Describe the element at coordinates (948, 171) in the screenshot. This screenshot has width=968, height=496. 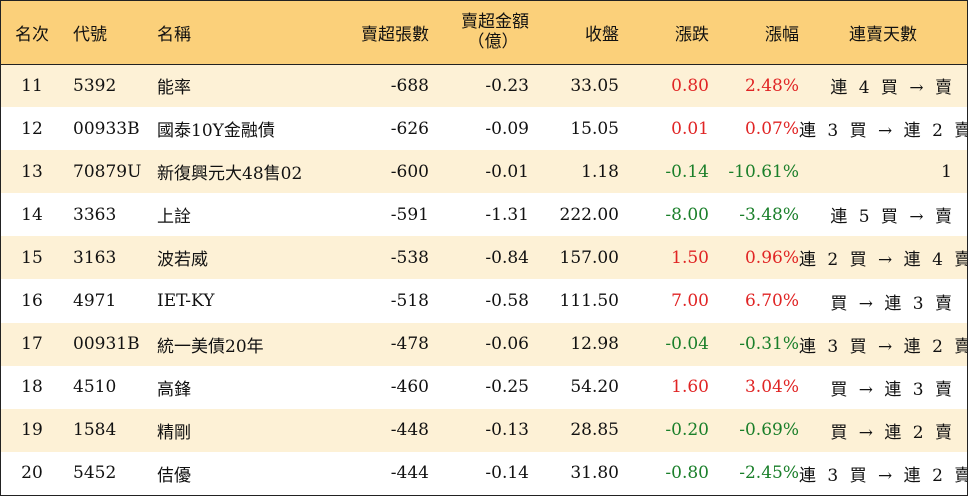
I see `cell-streak: 1` at that location.